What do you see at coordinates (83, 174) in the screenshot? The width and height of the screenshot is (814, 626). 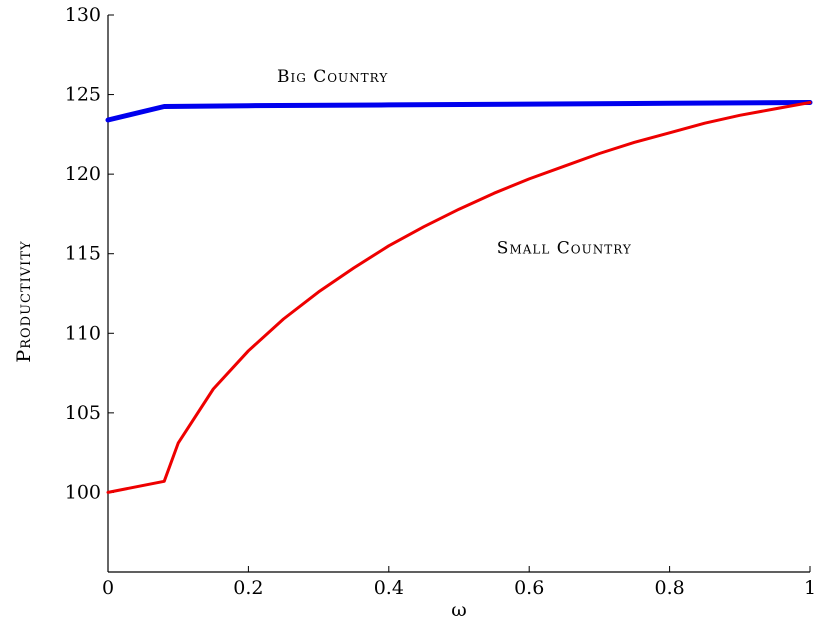 I see `y-tick-label: 120` at bounding box center [83, 174].